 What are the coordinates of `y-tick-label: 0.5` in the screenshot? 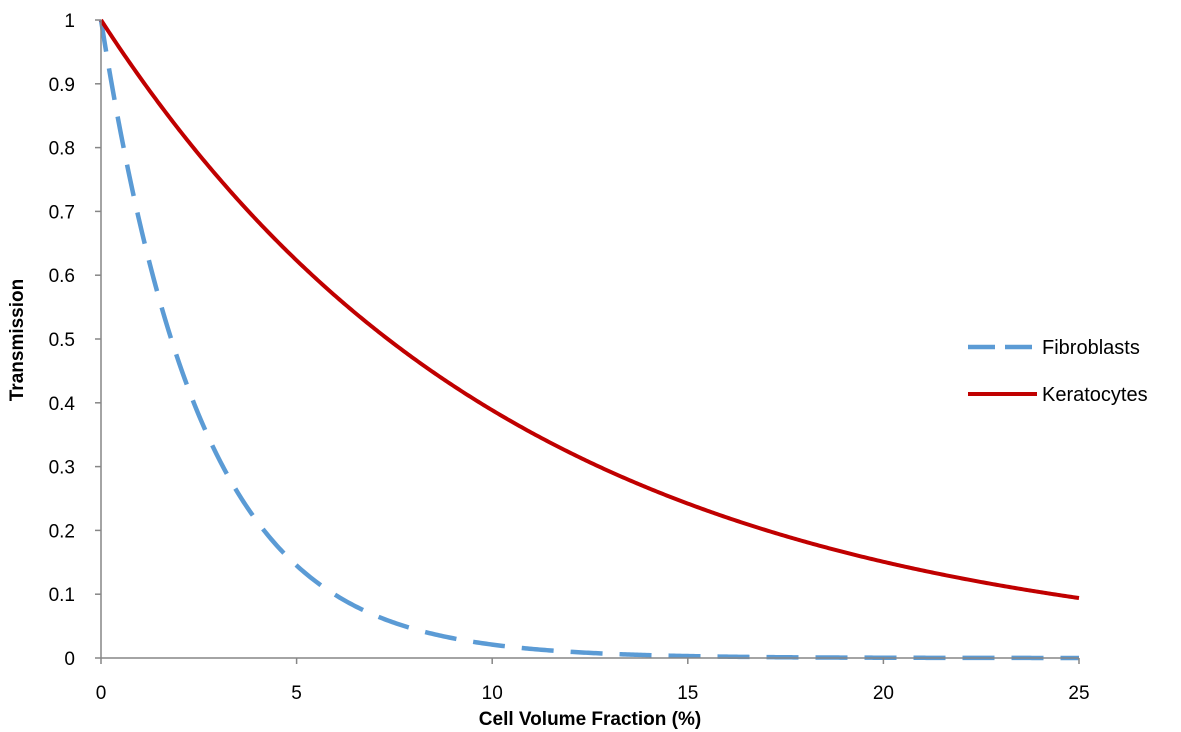 It's located at (62, 340).